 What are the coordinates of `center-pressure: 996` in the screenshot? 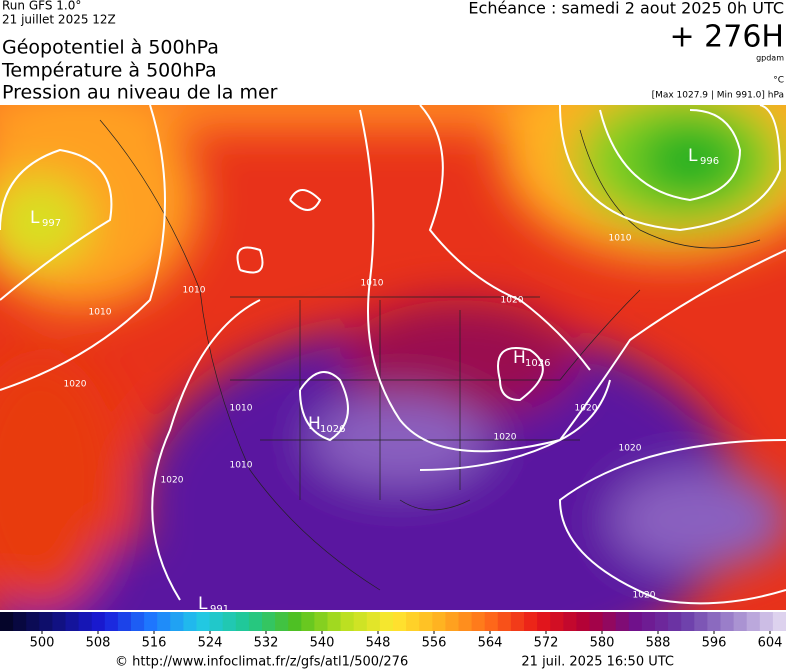 It's located at (709, 161).